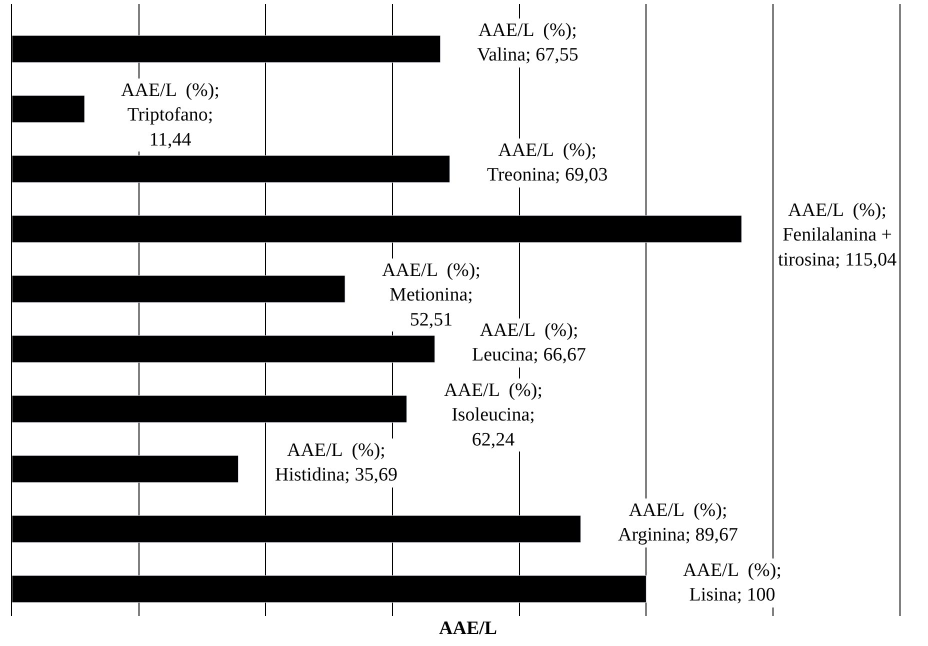 This screenshot has width=928, height=646. I want to click on x-axis-title: AAE/L, so click(468, 628).